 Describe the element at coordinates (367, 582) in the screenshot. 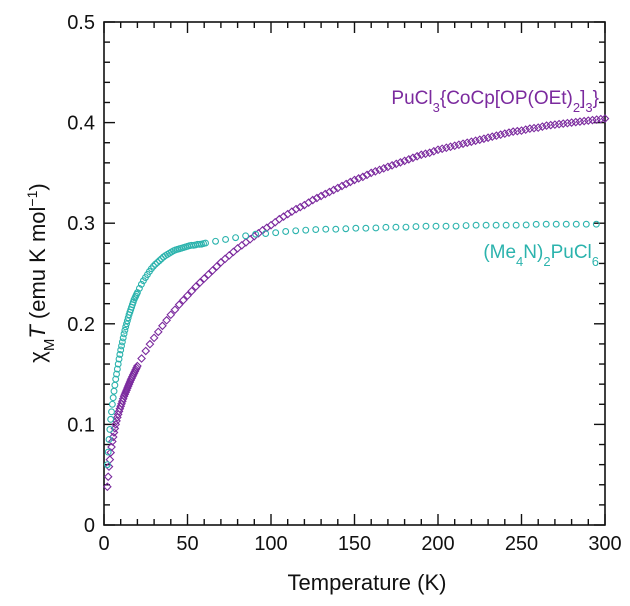

I see `x-axis-title: Temperature (K)` at that location.